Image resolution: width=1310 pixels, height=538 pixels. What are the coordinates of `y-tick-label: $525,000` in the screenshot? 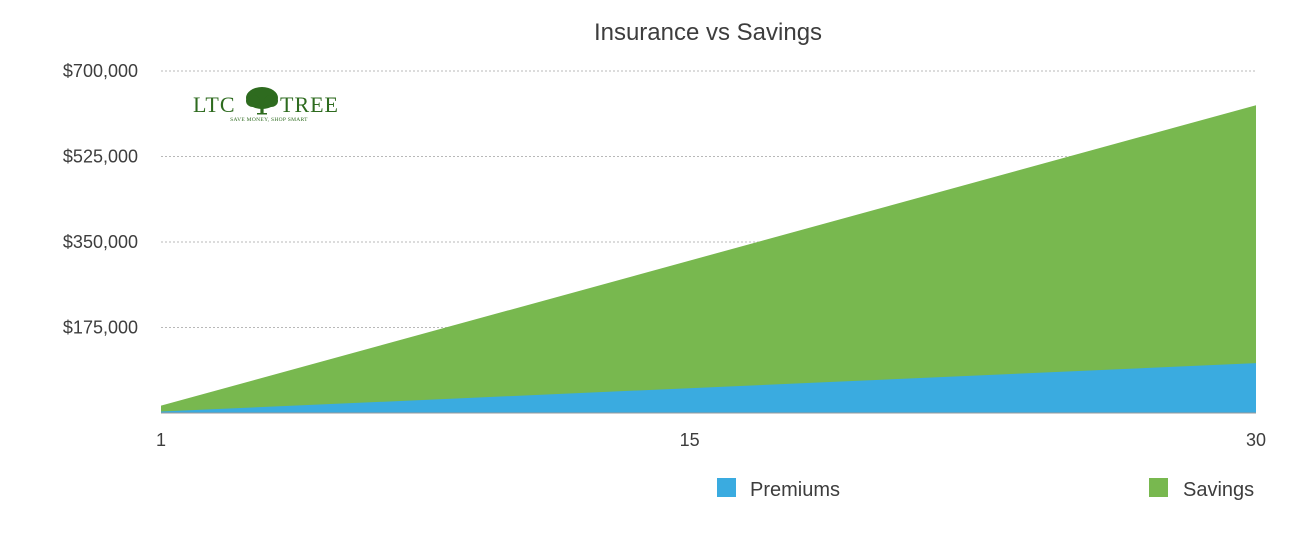 It's located at (100, 157).